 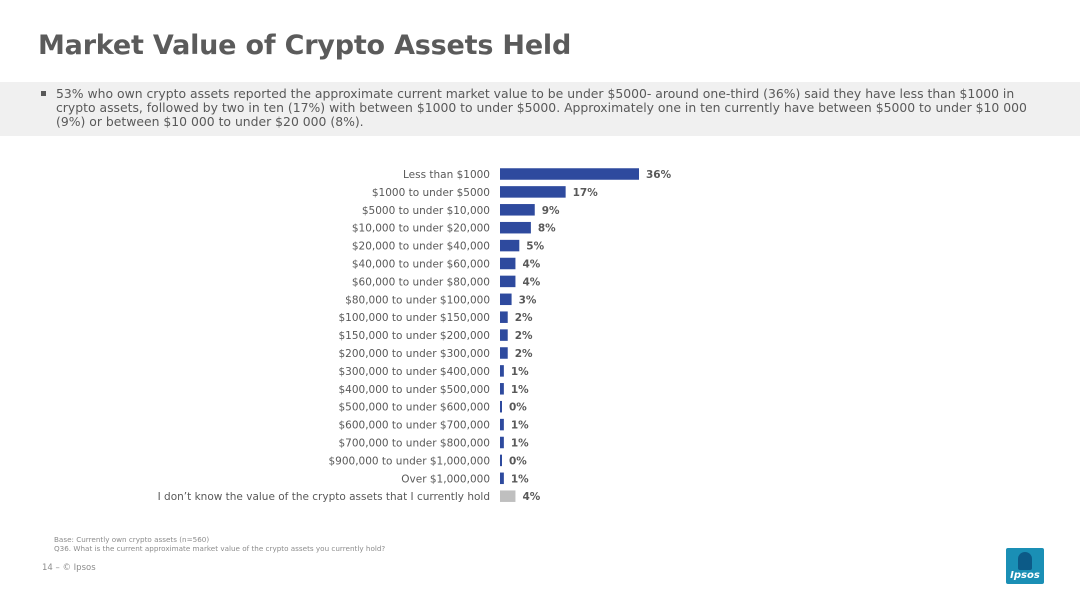 What do you see at coordinates (414, 426) in the screenshot?
I see `category-label: $600,000 to under $700,000` at bounding box center [414, 426].